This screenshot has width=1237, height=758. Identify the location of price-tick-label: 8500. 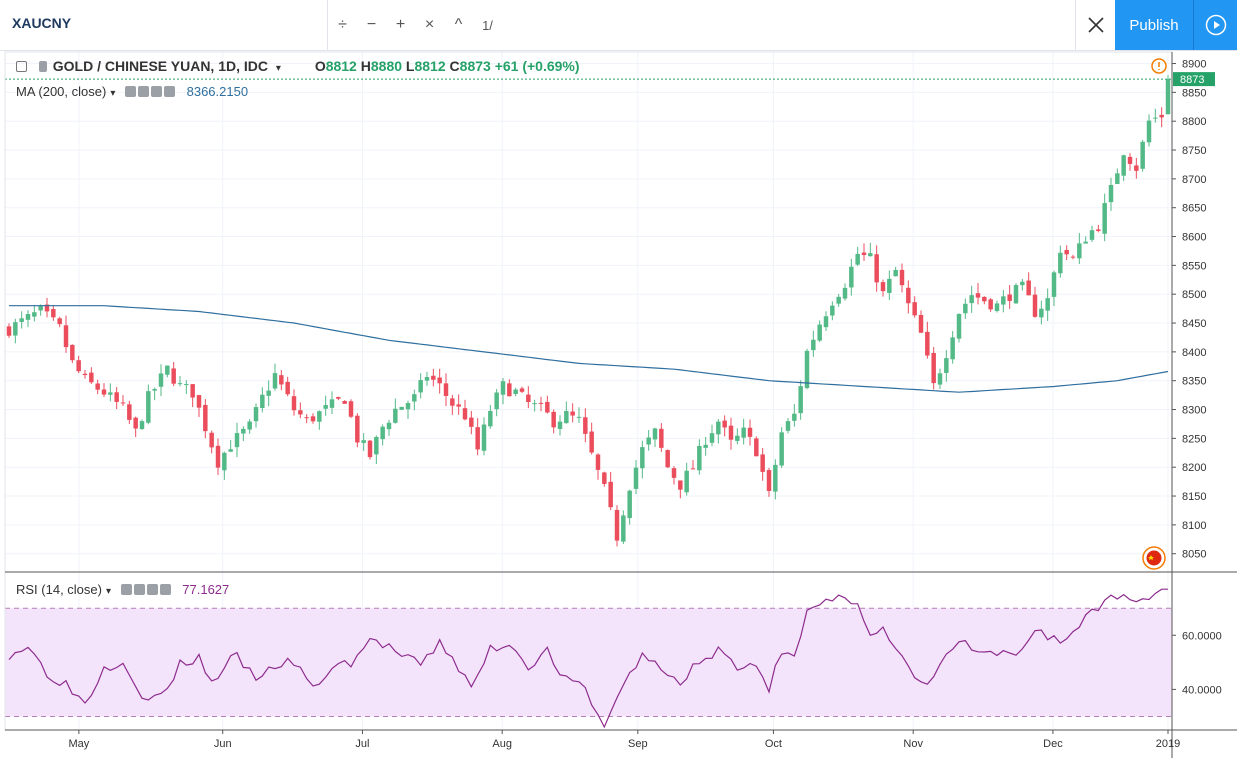
(1194, 295).